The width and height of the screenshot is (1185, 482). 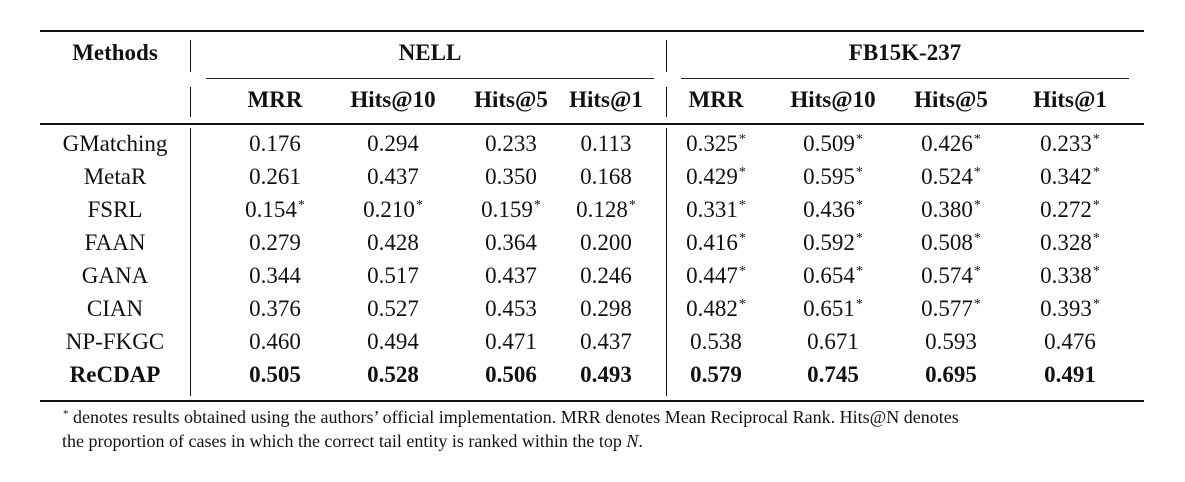 I want to click on header-rule, so click(x=592, y=124).